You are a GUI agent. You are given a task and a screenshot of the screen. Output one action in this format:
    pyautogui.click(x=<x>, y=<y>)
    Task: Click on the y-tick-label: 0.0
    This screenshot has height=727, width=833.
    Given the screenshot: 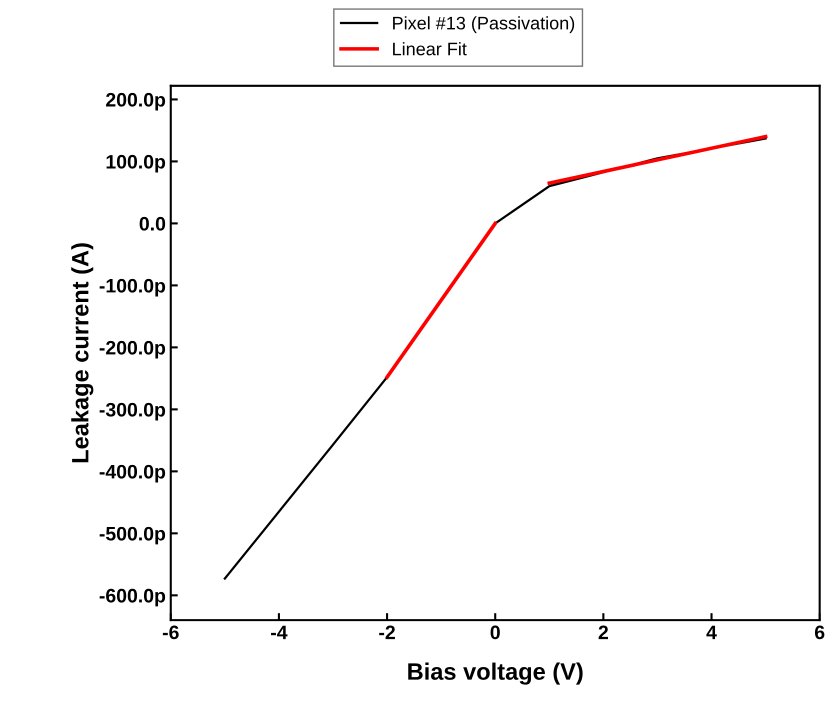 What is the action you would take?
    pyautogui.click(x=153, y=223)
    